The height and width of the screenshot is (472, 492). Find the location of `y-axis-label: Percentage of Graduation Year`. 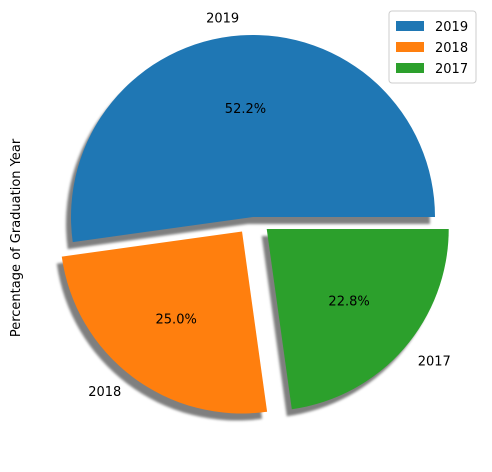

y-axis-label: Percentage of Graduation Year is located at coordinates (16, 237).